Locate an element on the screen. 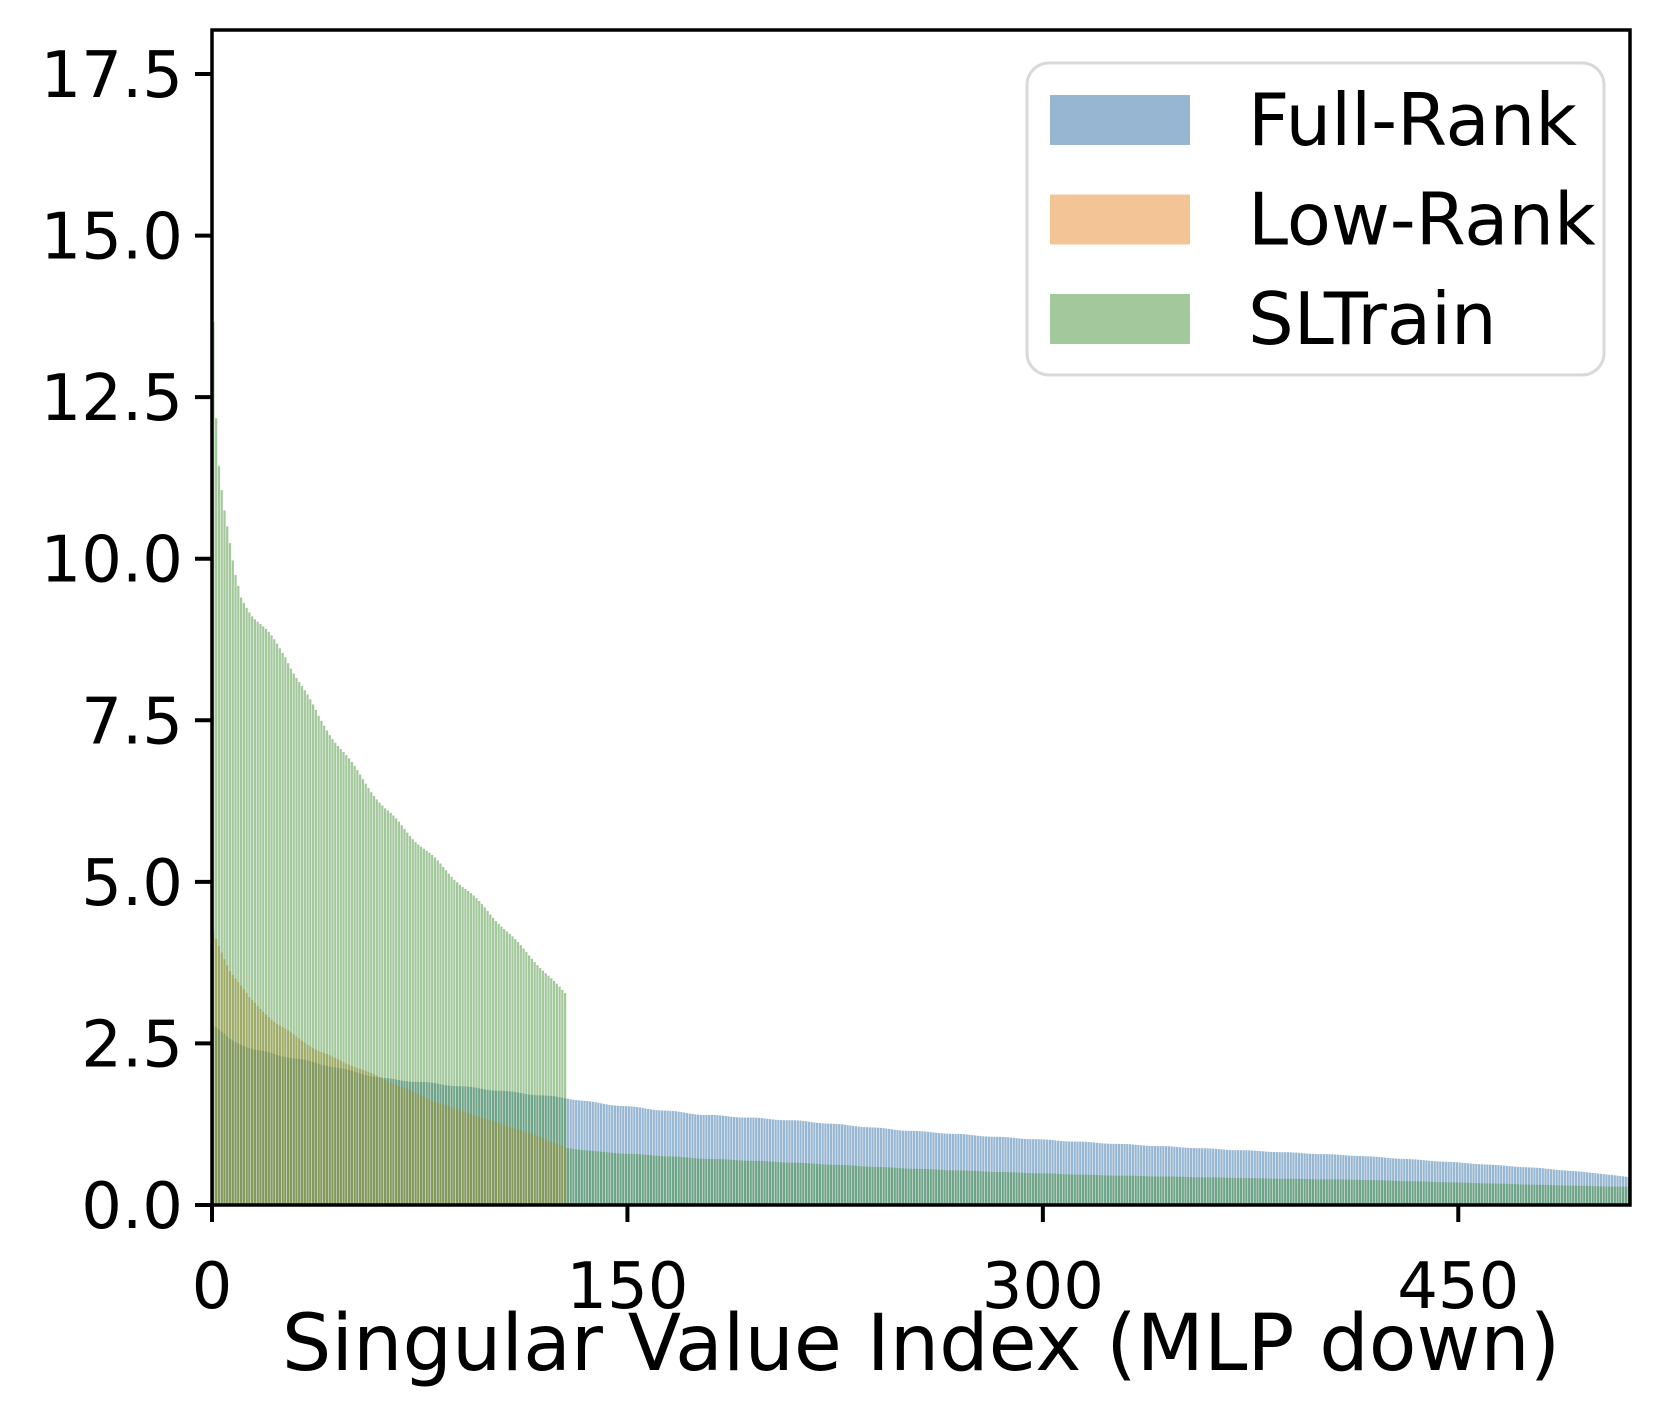  y-tick-label: 0.0 is located at coordinates (132, 1207).